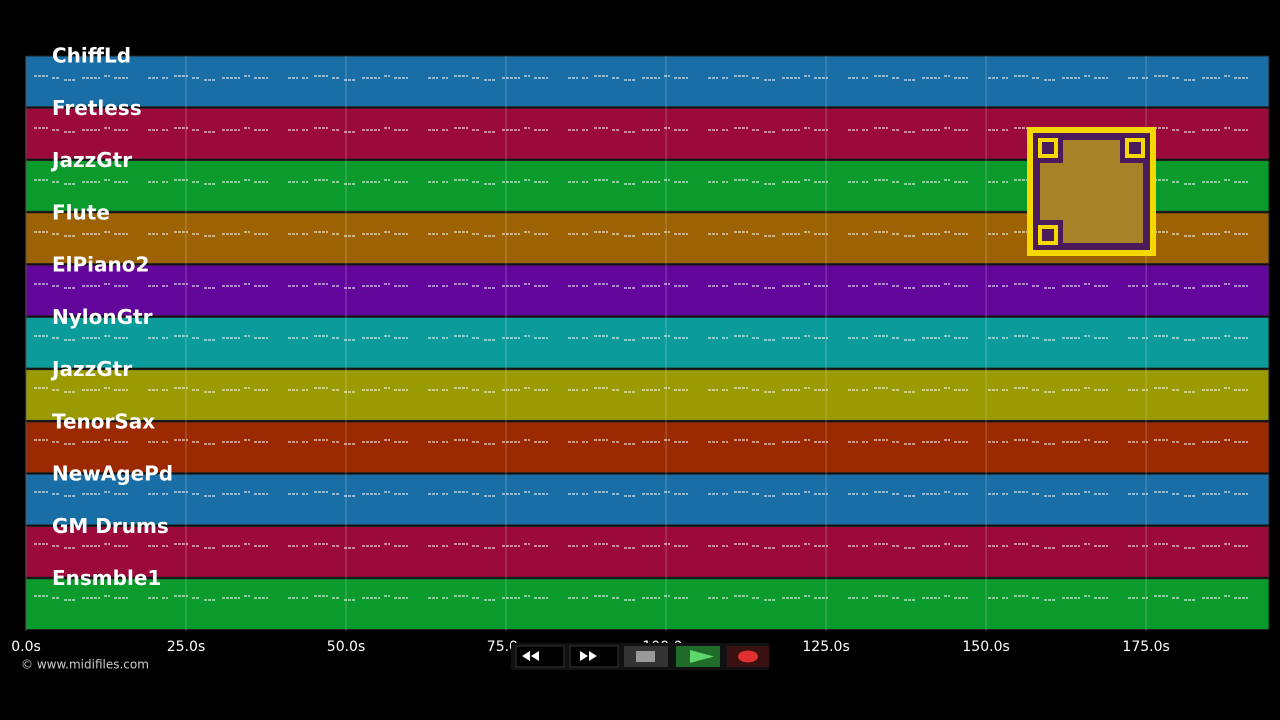 Image resolution: width=1280 pixels, height=720 pixels. I want to click on track-name: ChiffLd, so click(91, 56).